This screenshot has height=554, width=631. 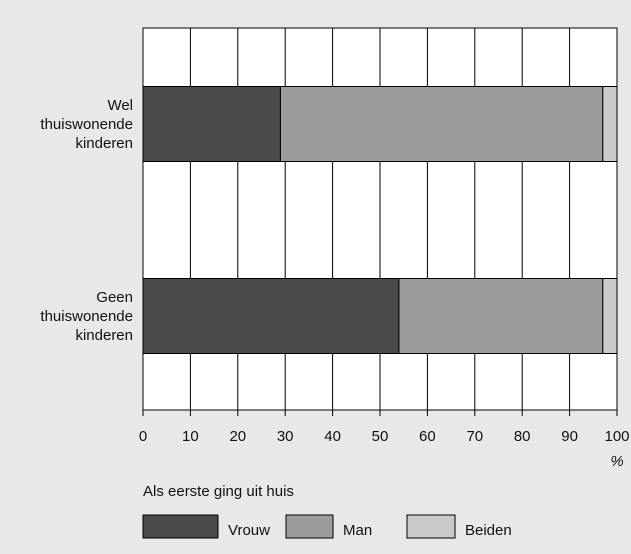 What do you see at coordinates (332, 436) in the screenshot?
I see `x-tick-label: 40` at bounding box center [332, 436].